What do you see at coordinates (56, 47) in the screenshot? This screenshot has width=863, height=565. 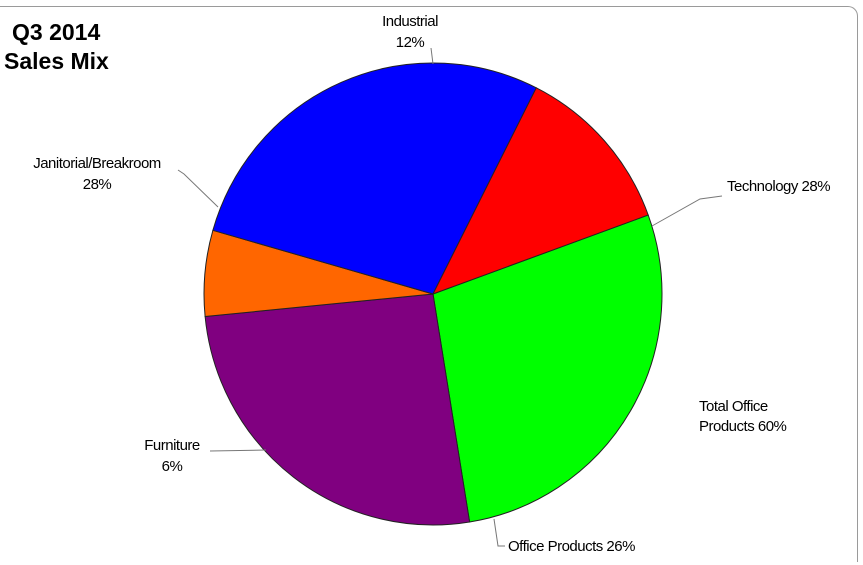 I see `chart-title: Q3 2014 Sales Mix` at bounding box center [56, 47].